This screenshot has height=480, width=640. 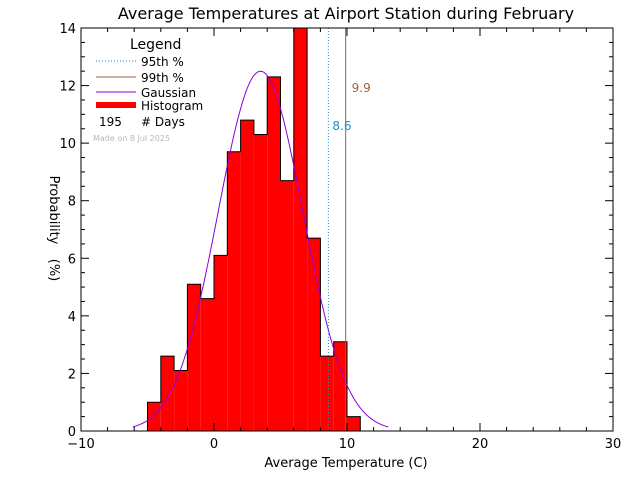 I want to click on y-tick-label: 0, so click(x=72, y=432).